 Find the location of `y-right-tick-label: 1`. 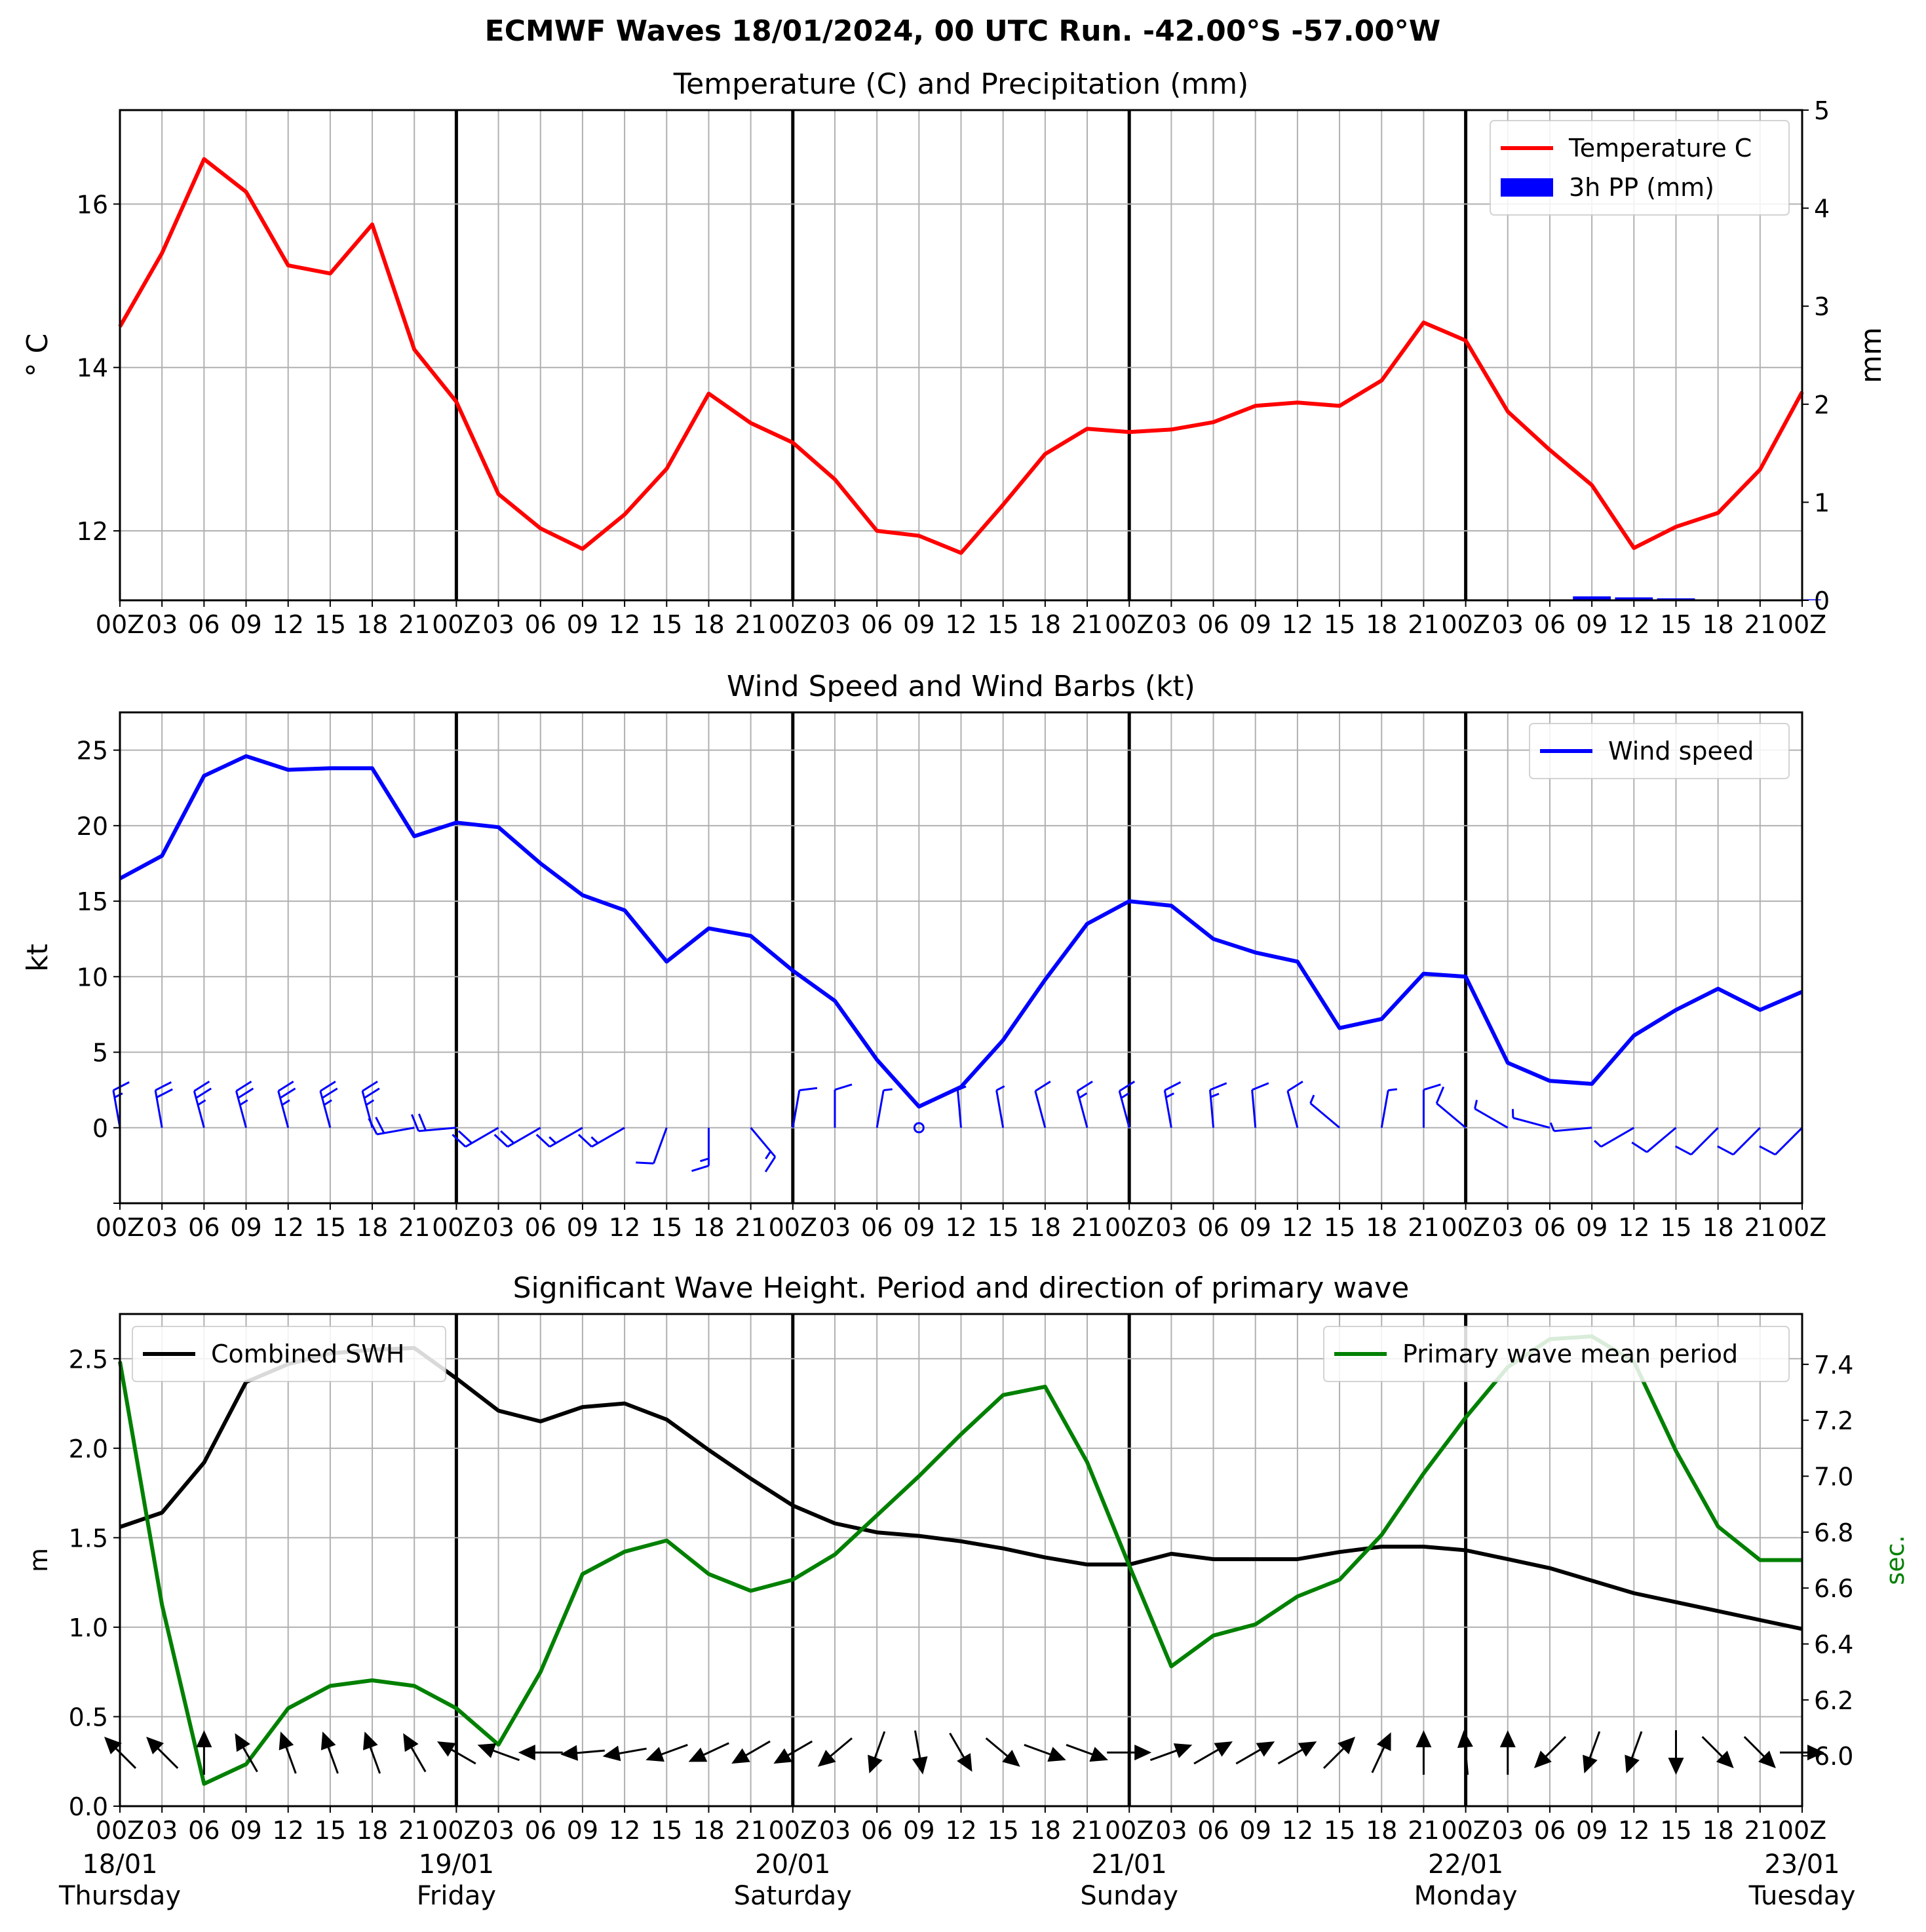

y-right-tick-label: 1 is located at coordinates (1822, 502).